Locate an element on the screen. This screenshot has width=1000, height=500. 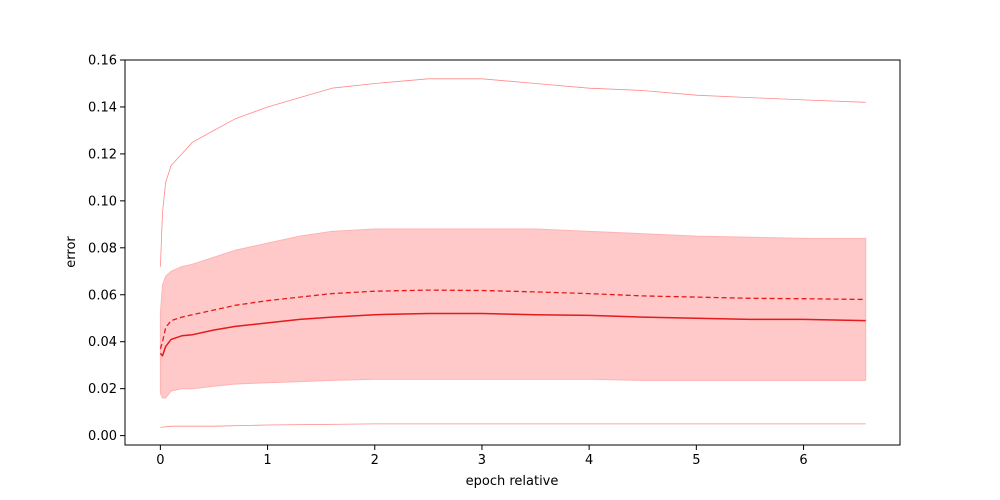
y-tick-label: 0.08 is located at coordinates (102, 248).